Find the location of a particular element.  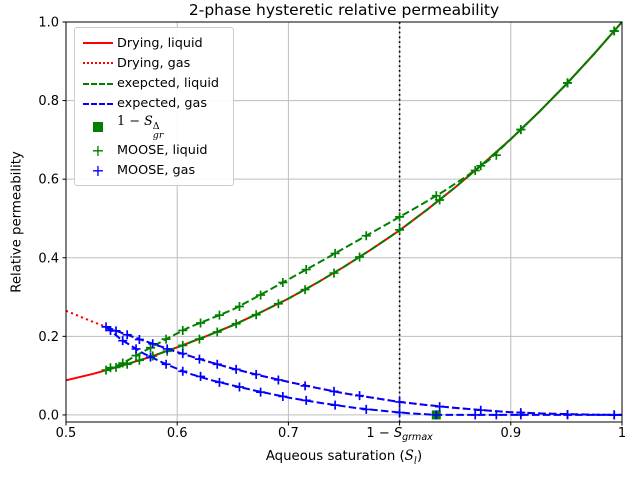

x-tick-label-math: 1 − Sgrmax is located at coordinates (399, 434).